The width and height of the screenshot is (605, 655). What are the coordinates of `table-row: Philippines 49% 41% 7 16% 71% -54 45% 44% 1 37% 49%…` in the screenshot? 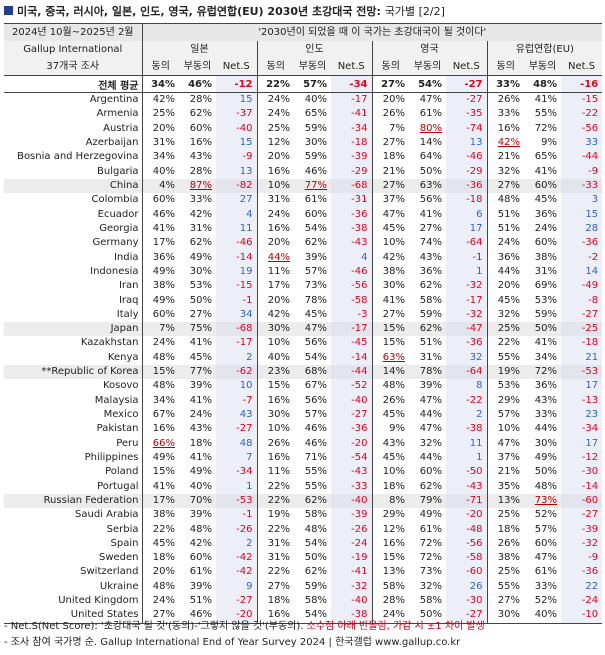 It's located at (303, 458).